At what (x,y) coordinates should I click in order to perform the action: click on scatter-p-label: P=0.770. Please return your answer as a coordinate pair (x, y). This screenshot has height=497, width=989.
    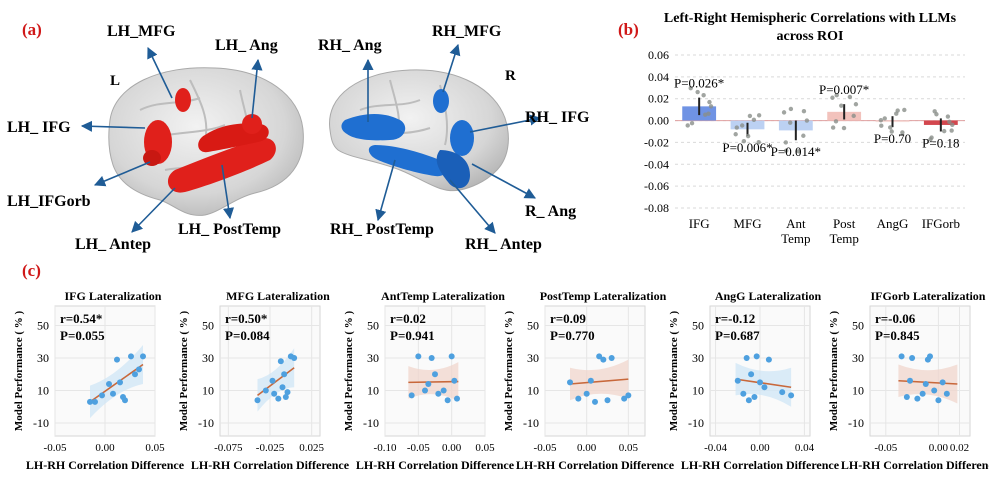
    Looking at the image, I should click on (572, 335).